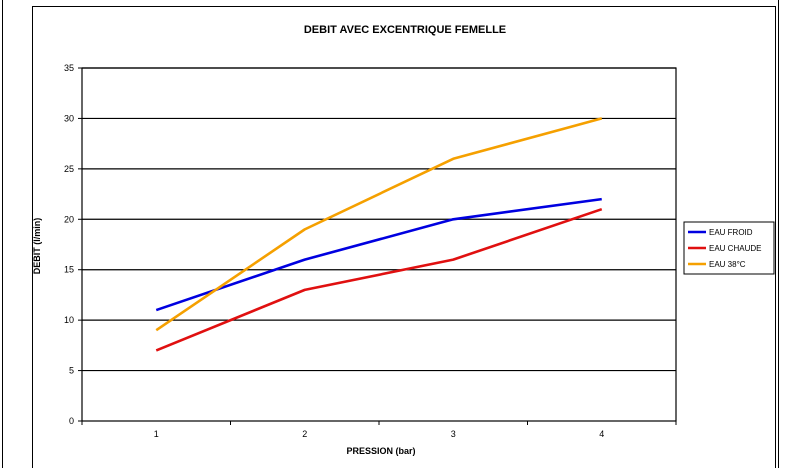 The image size is (785, 468). I want to click on y-tick-label: 30, so click(69, 118).